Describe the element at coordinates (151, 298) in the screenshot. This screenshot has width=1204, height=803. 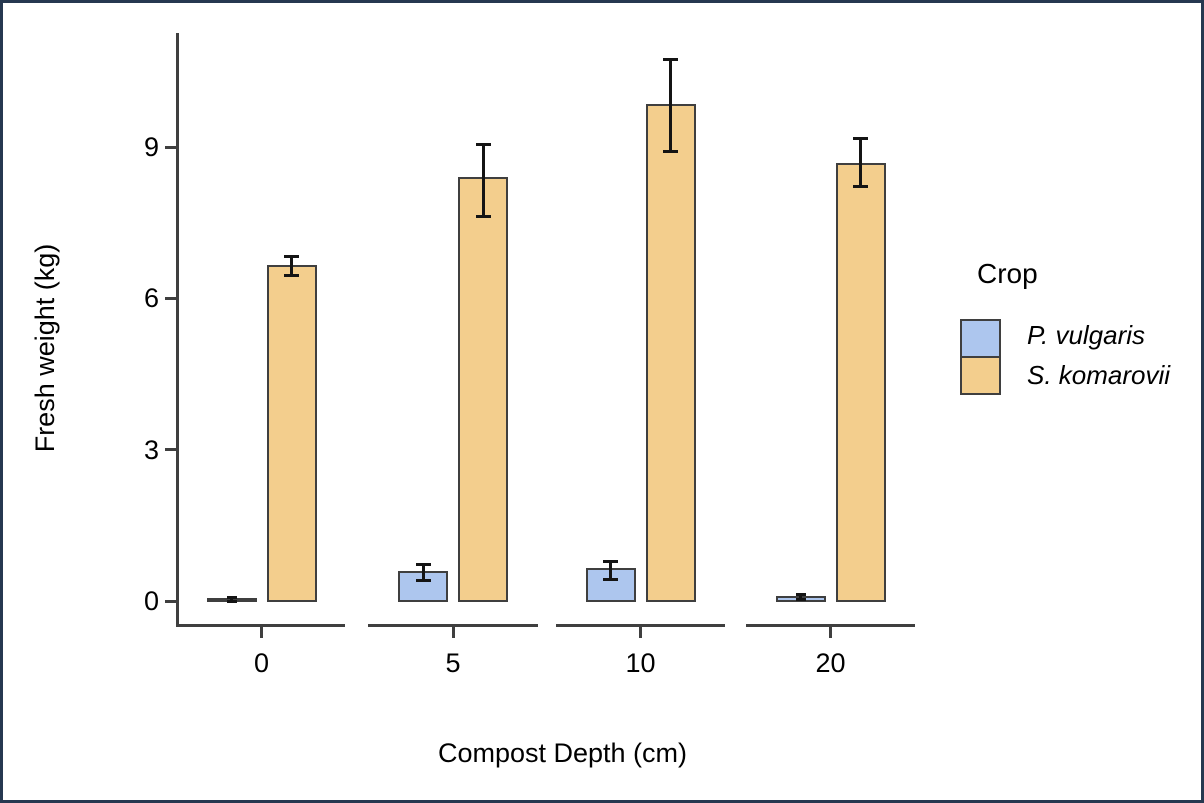
I see `y-tick-label: 6` at that location.